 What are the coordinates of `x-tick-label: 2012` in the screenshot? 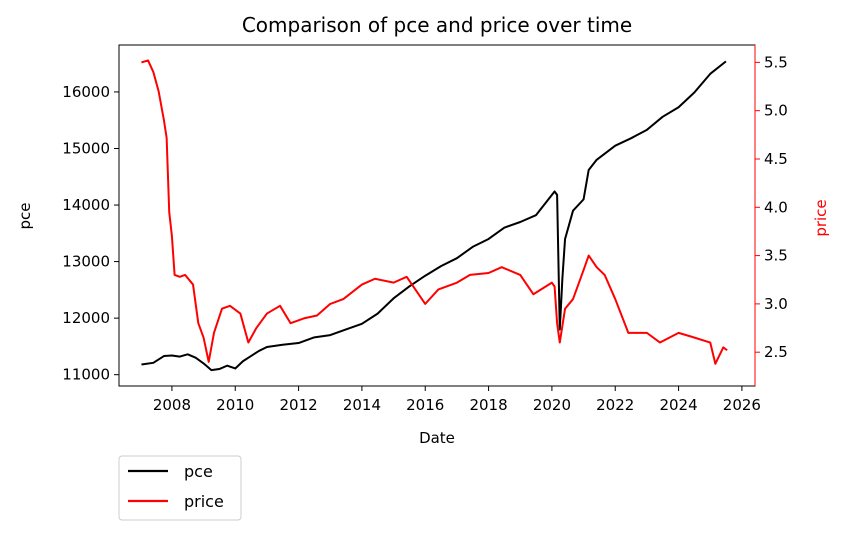 It's located at (298, 405).